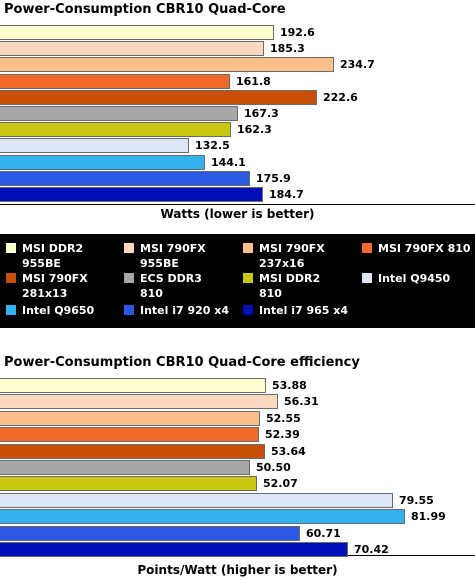 This screenshot has height=580, width=475. I want to click on legend-label: ECS DDR3 810, so click(171, 286).